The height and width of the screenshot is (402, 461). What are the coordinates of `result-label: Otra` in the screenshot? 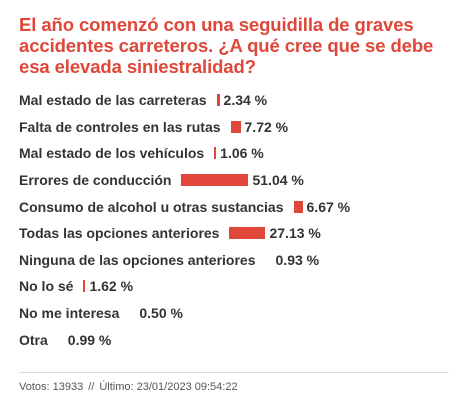 It's located at (33, 339).